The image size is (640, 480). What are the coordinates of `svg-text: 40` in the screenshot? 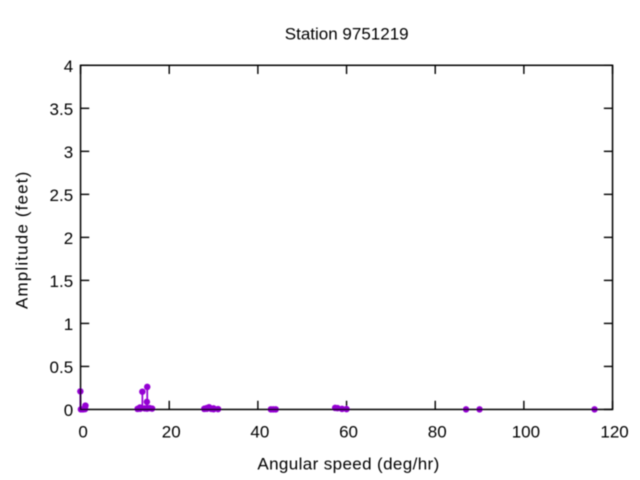 It's located at (259, 432).